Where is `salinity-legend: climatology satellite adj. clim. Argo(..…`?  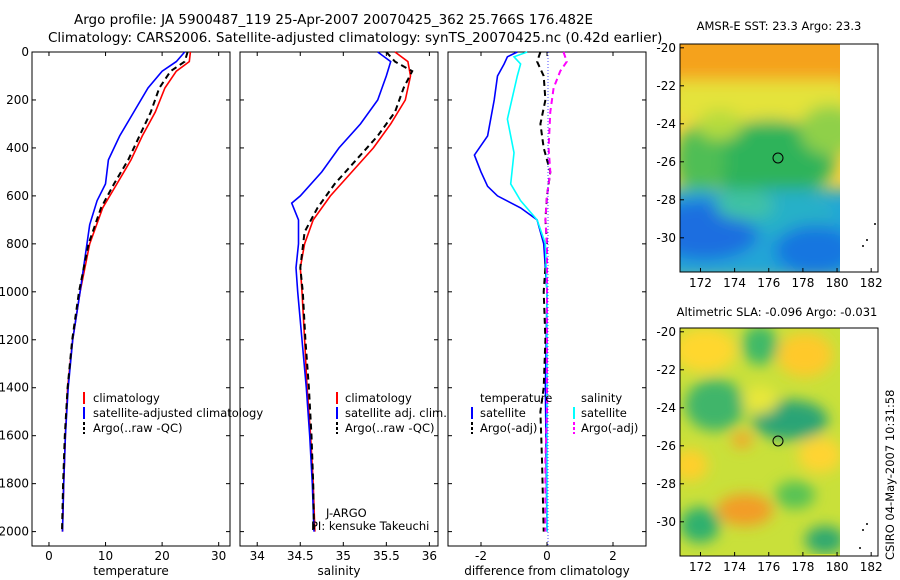 salinity-legend: climatology satellite adj. clim. Argo(..… is located at coordinates (391, 413).